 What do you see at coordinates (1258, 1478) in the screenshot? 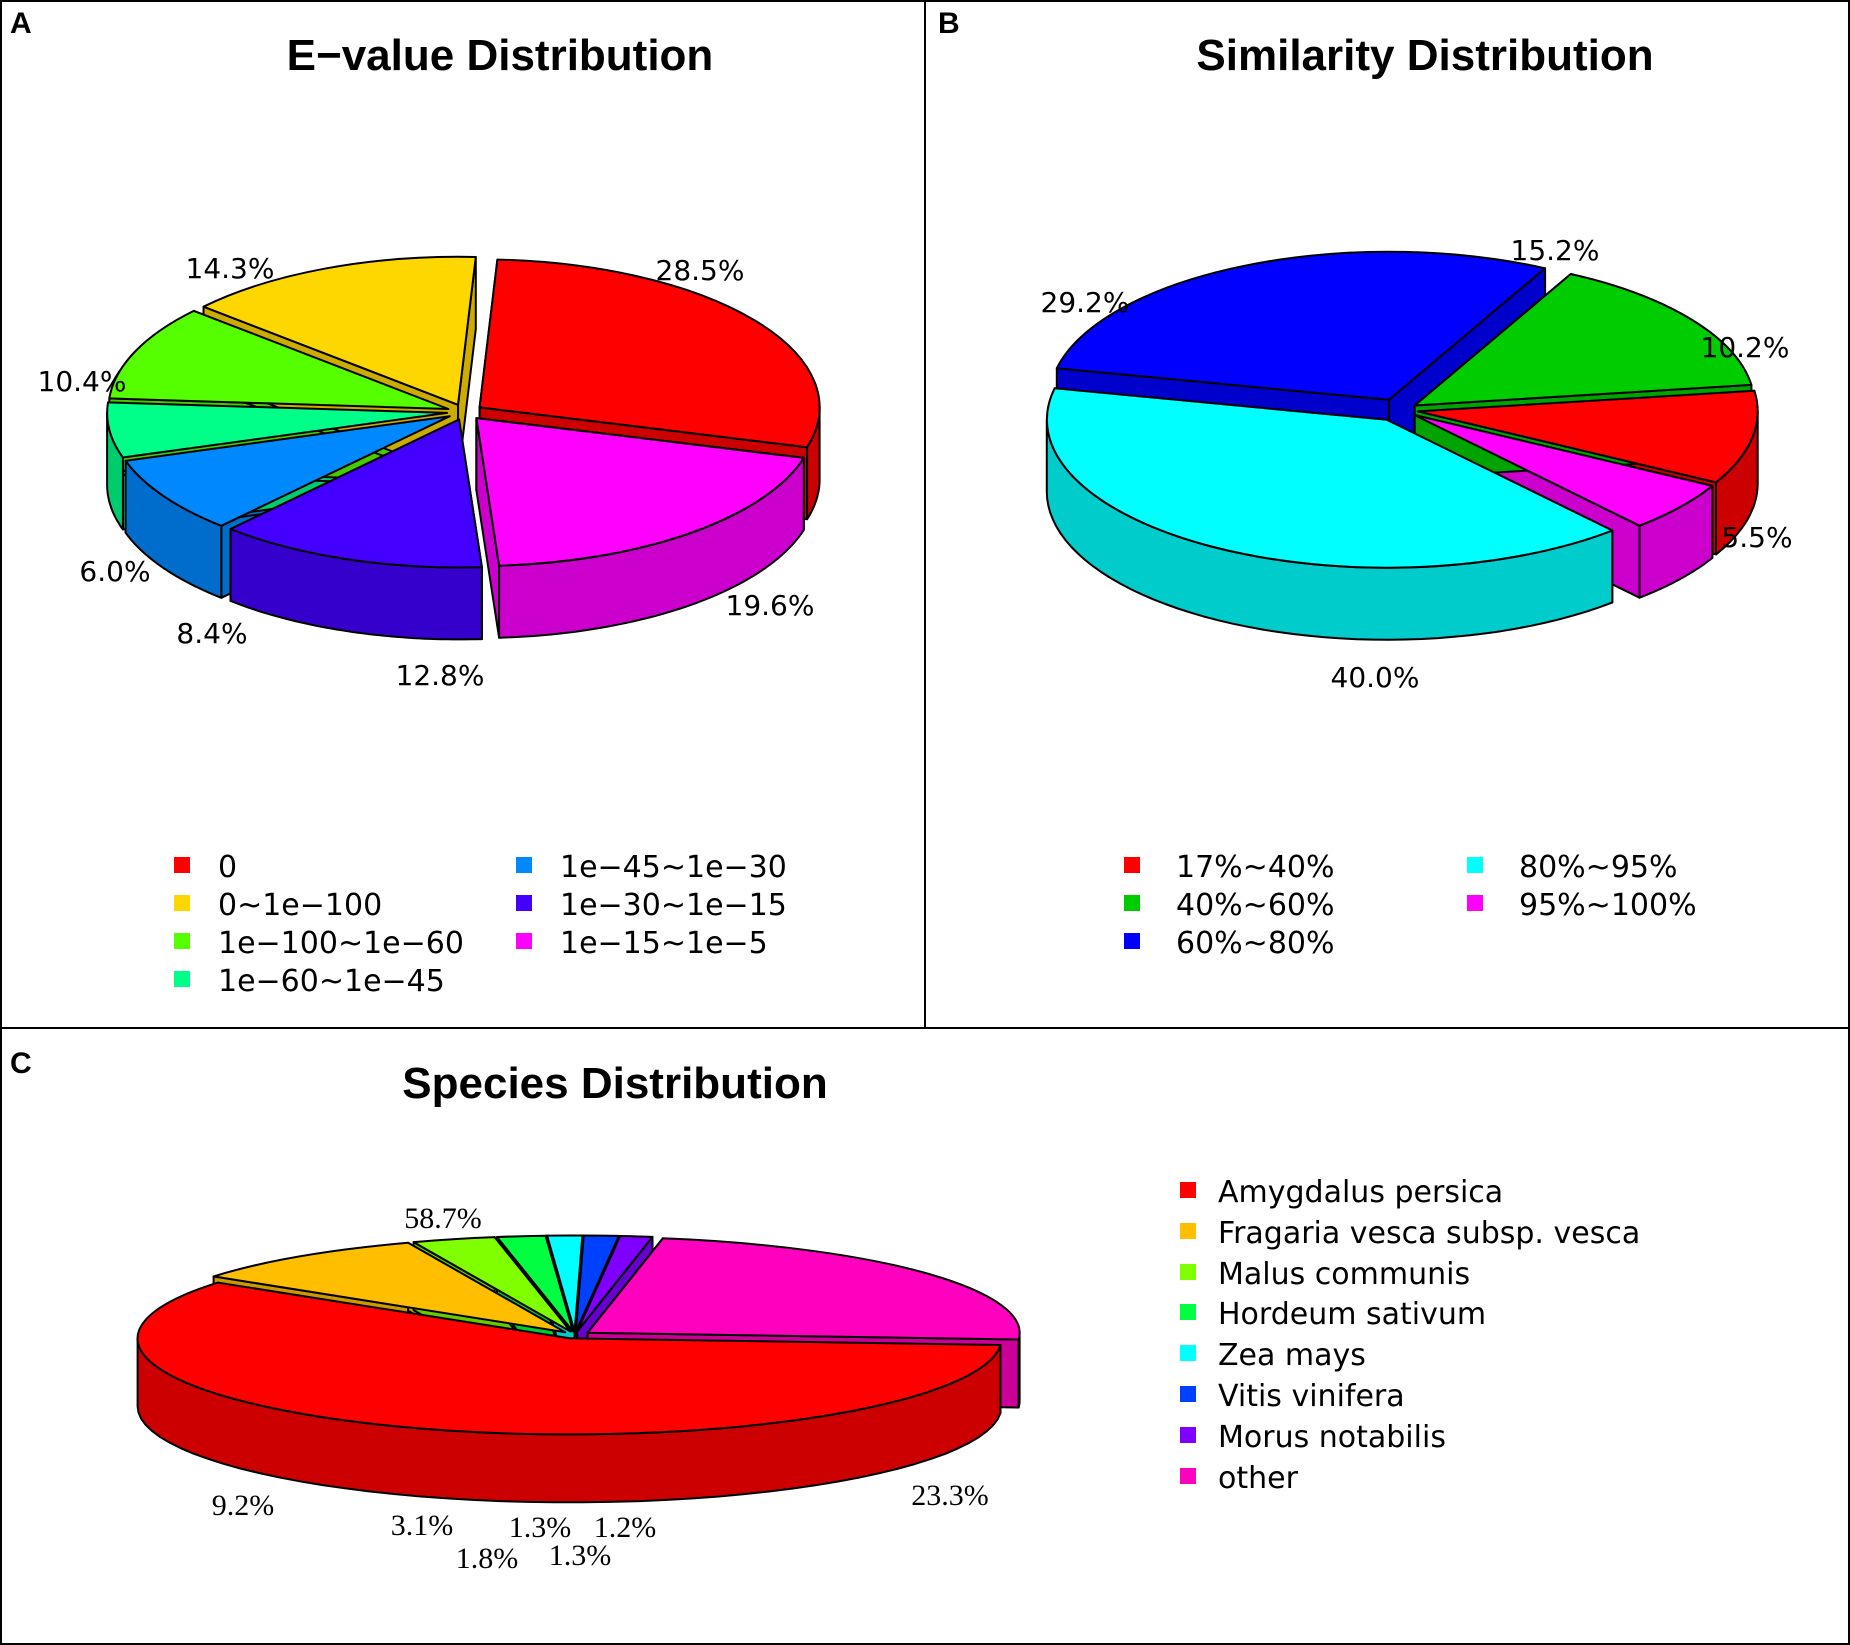
I see `legend-label-other: other` at bounding box center [1258, 1478].